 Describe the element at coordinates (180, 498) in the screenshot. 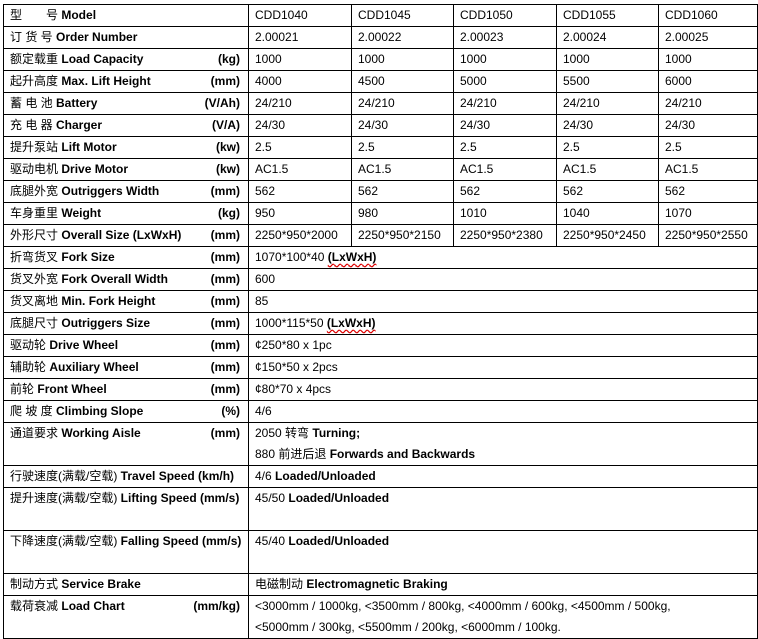

I see `label-en: Lifting Speed (mm/s)` at that location.